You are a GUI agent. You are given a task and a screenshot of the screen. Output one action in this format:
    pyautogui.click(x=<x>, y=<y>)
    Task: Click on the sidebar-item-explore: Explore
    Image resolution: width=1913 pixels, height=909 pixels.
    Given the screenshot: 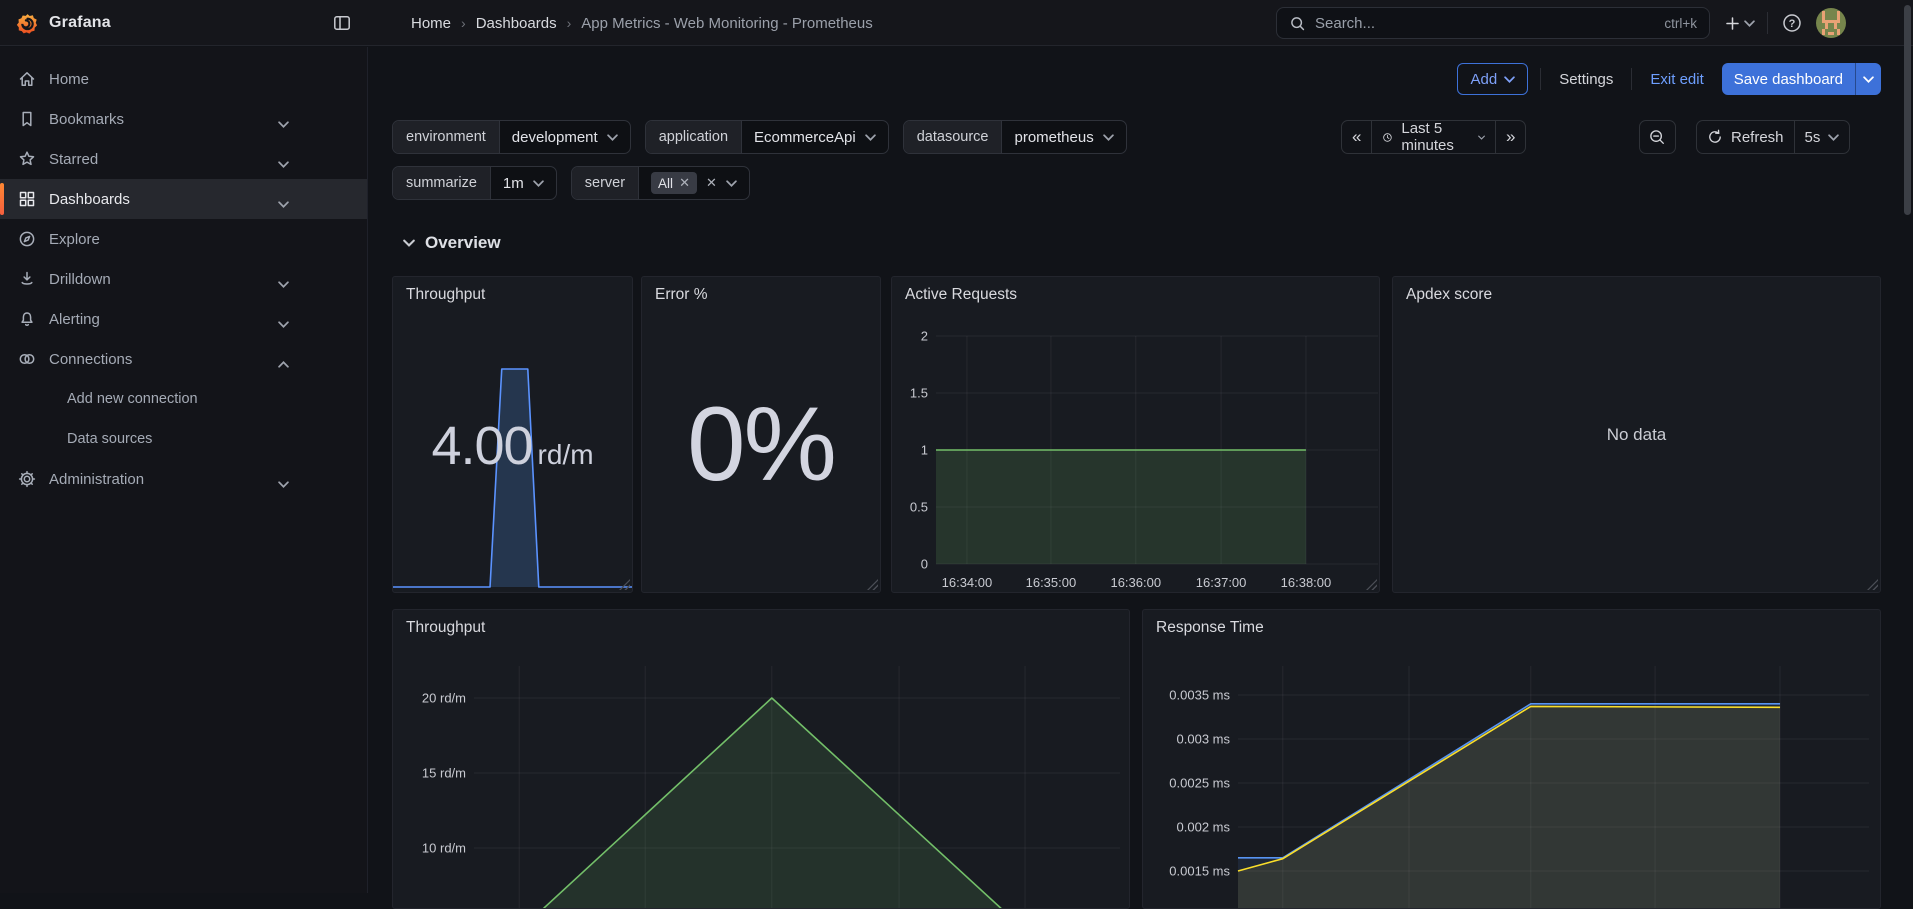 What is the action you would take?
    pyautogui.click(x=183, y=239)
    